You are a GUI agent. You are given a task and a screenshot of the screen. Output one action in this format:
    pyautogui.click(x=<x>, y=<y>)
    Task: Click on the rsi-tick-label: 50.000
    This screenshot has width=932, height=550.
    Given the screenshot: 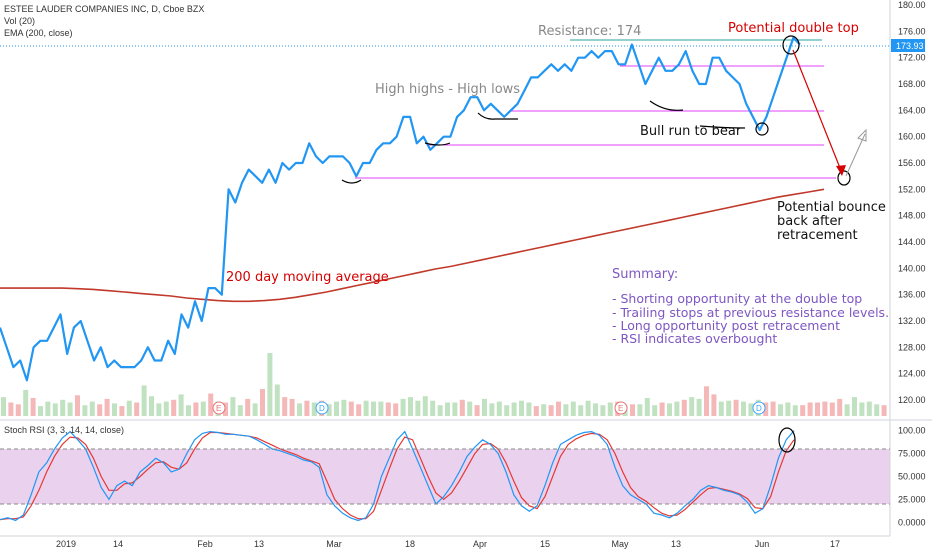 What is the action you would take?
    pyautogui.click(x=912, y=477)
    